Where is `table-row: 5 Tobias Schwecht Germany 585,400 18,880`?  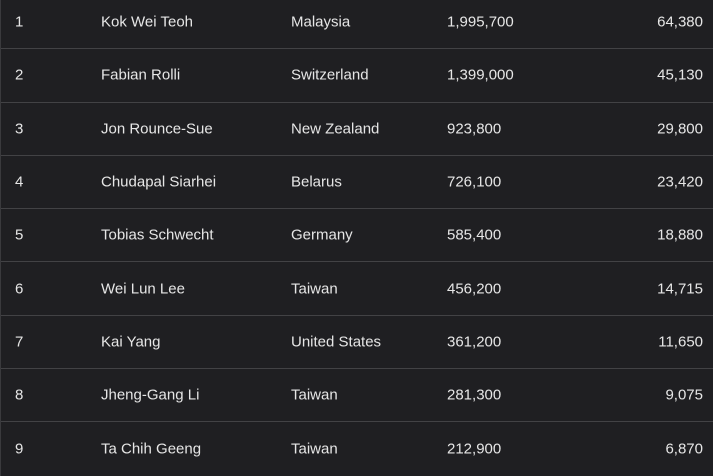 table-row: 5 Tobias Schwecht Germany 585,400 18,880 is located at coordinates (357, 236).